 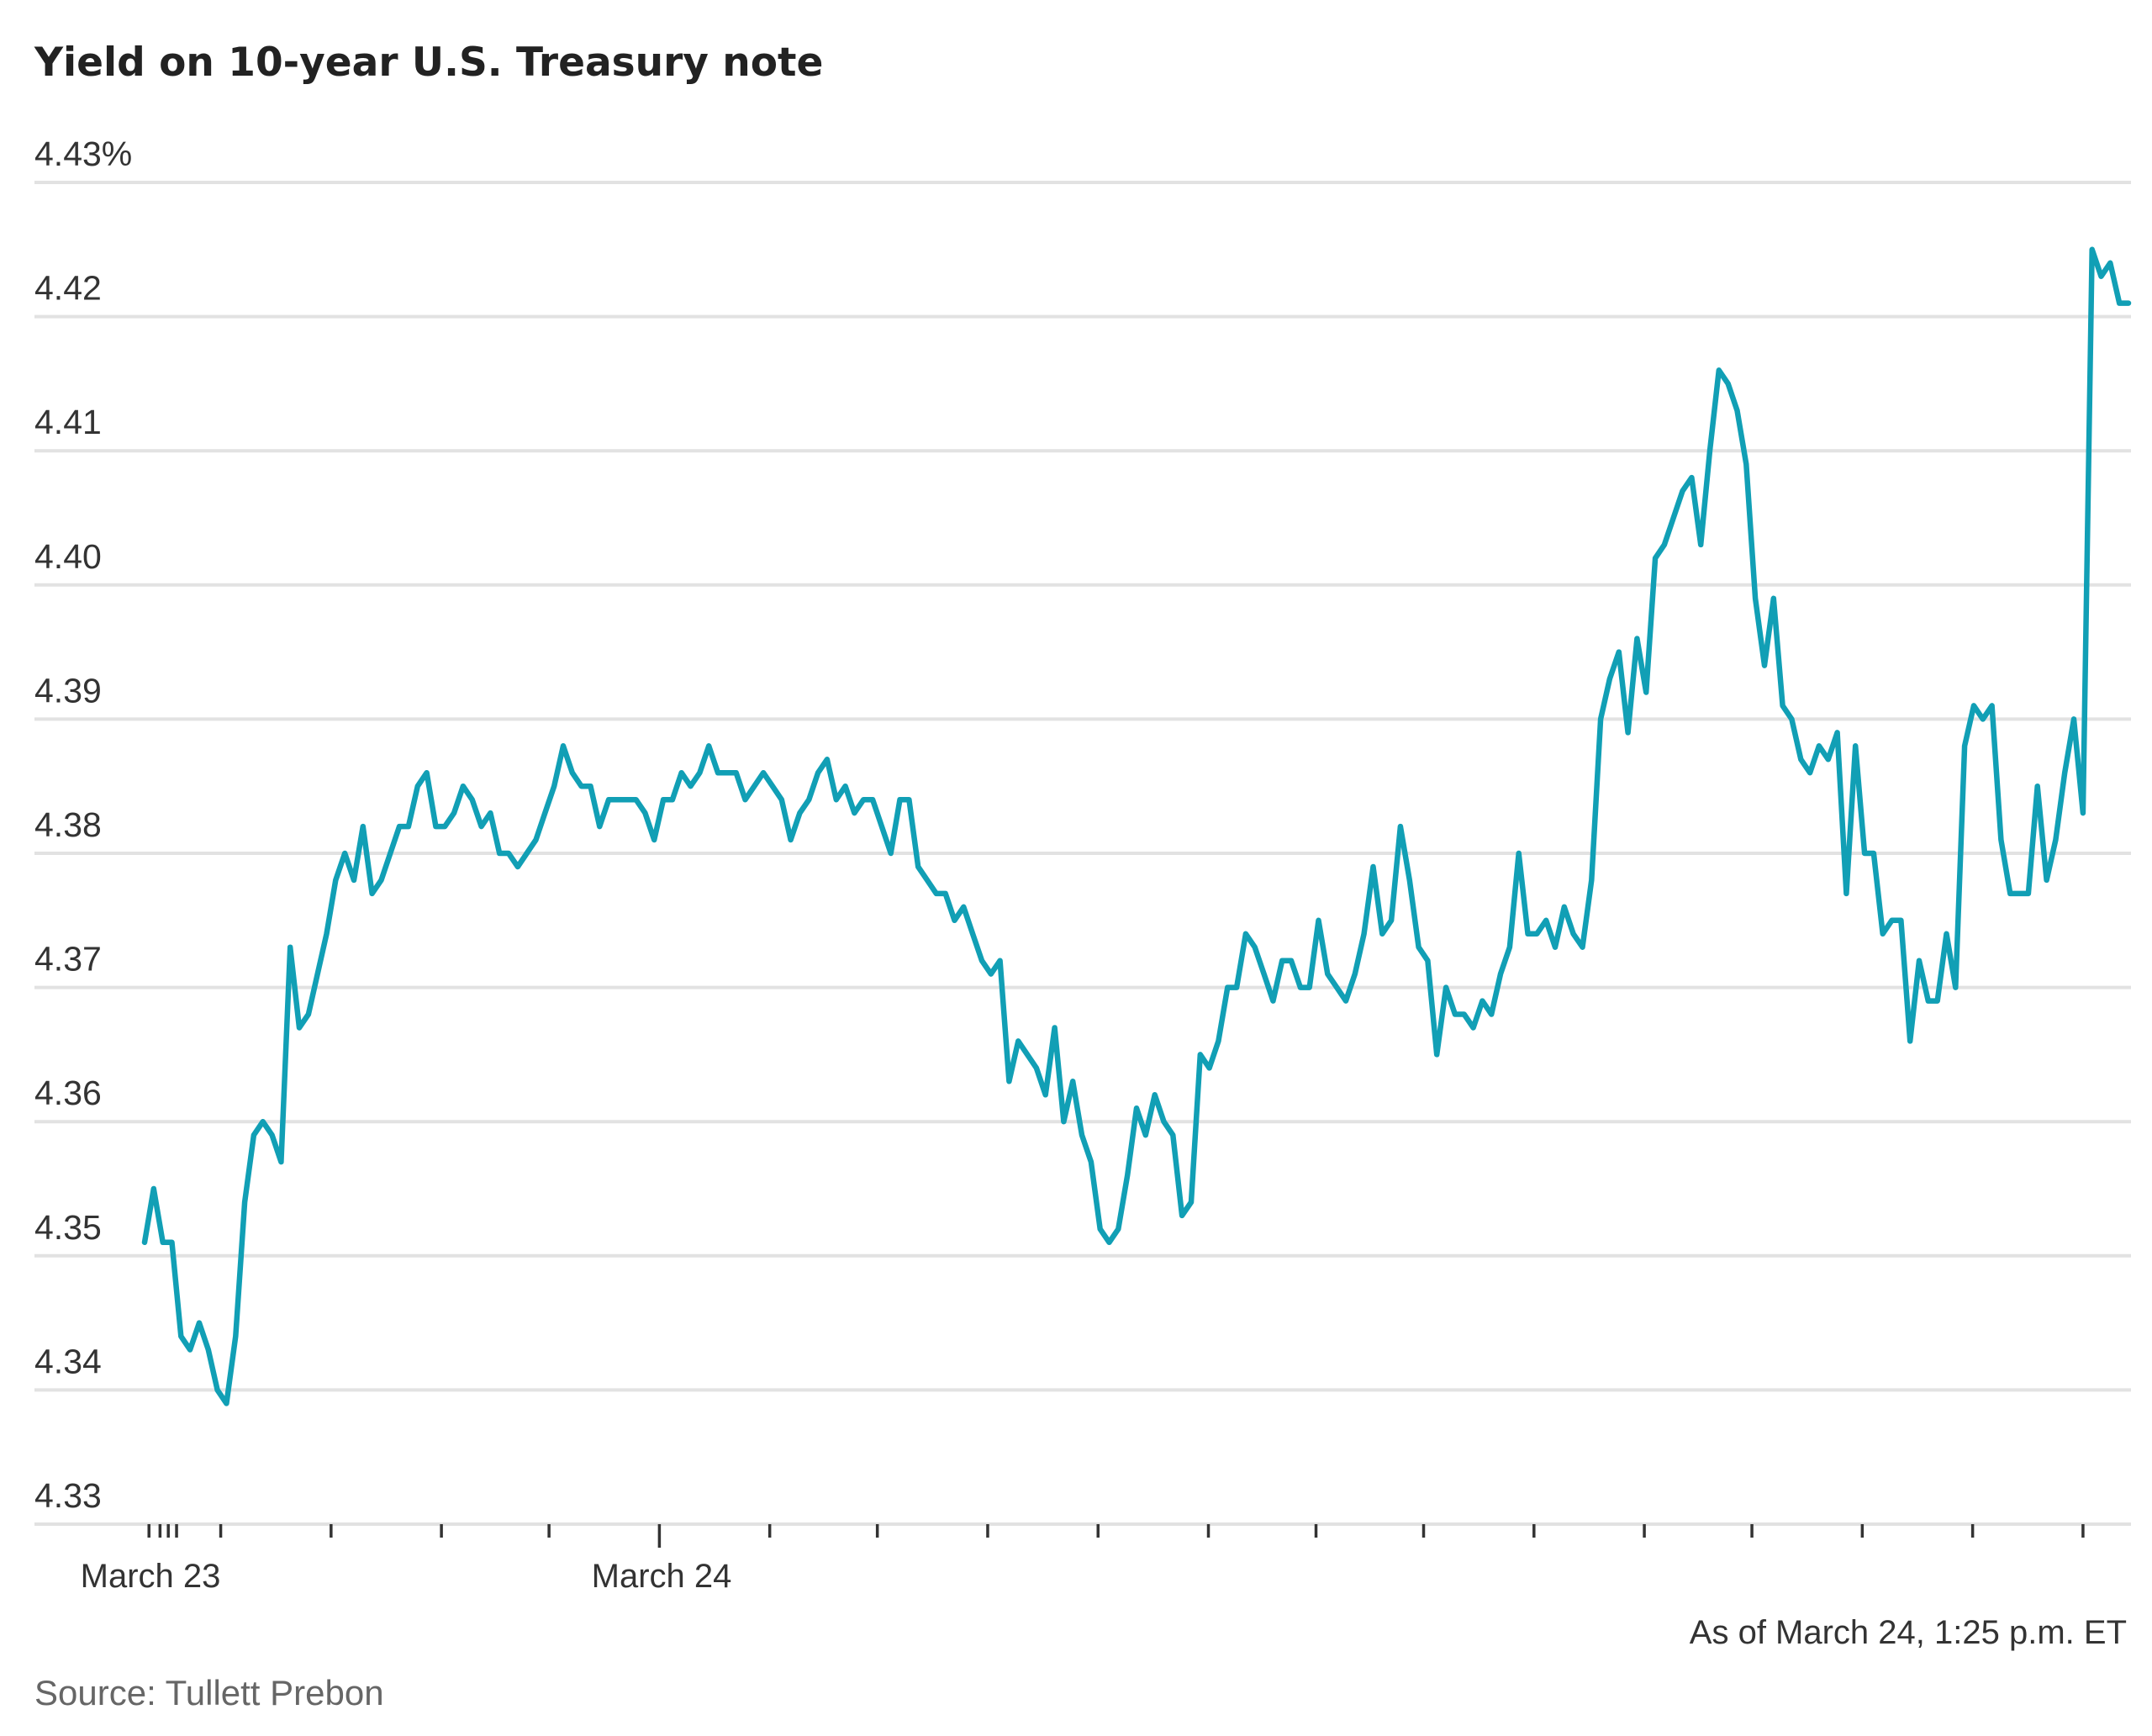 What do you see at coordinates (428, 63) in the screenshot?
I see `chart-title: Yield on 10-year U.S. Treasury note` at bounding box center [428, 63].